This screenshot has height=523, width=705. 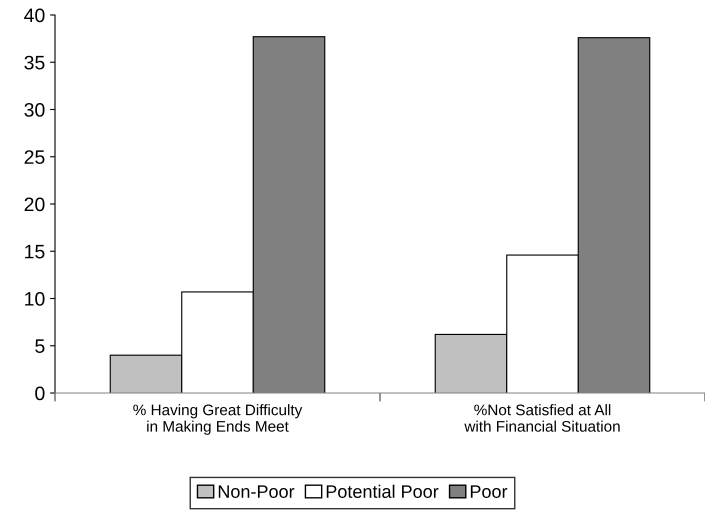 I want to click on x-tick-label: %Not Satisfied at All with Financial Situation, so click(x=542, y=418).